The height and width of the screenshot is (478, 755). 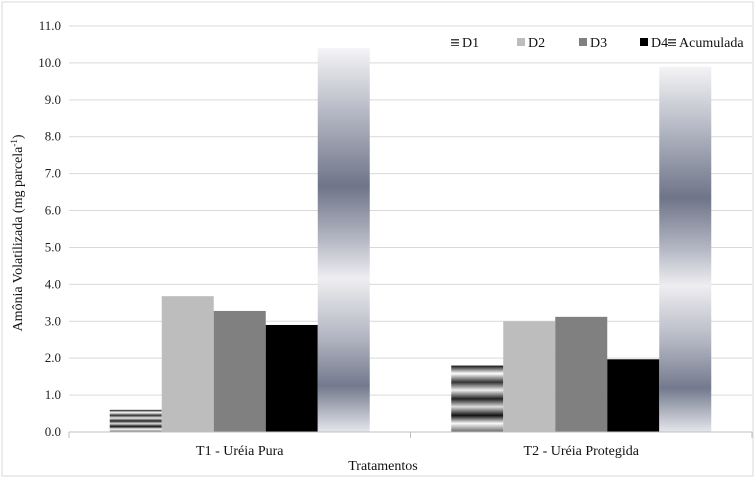 I want to click on legend-label-d4: D4, so click(x=659, y=43).